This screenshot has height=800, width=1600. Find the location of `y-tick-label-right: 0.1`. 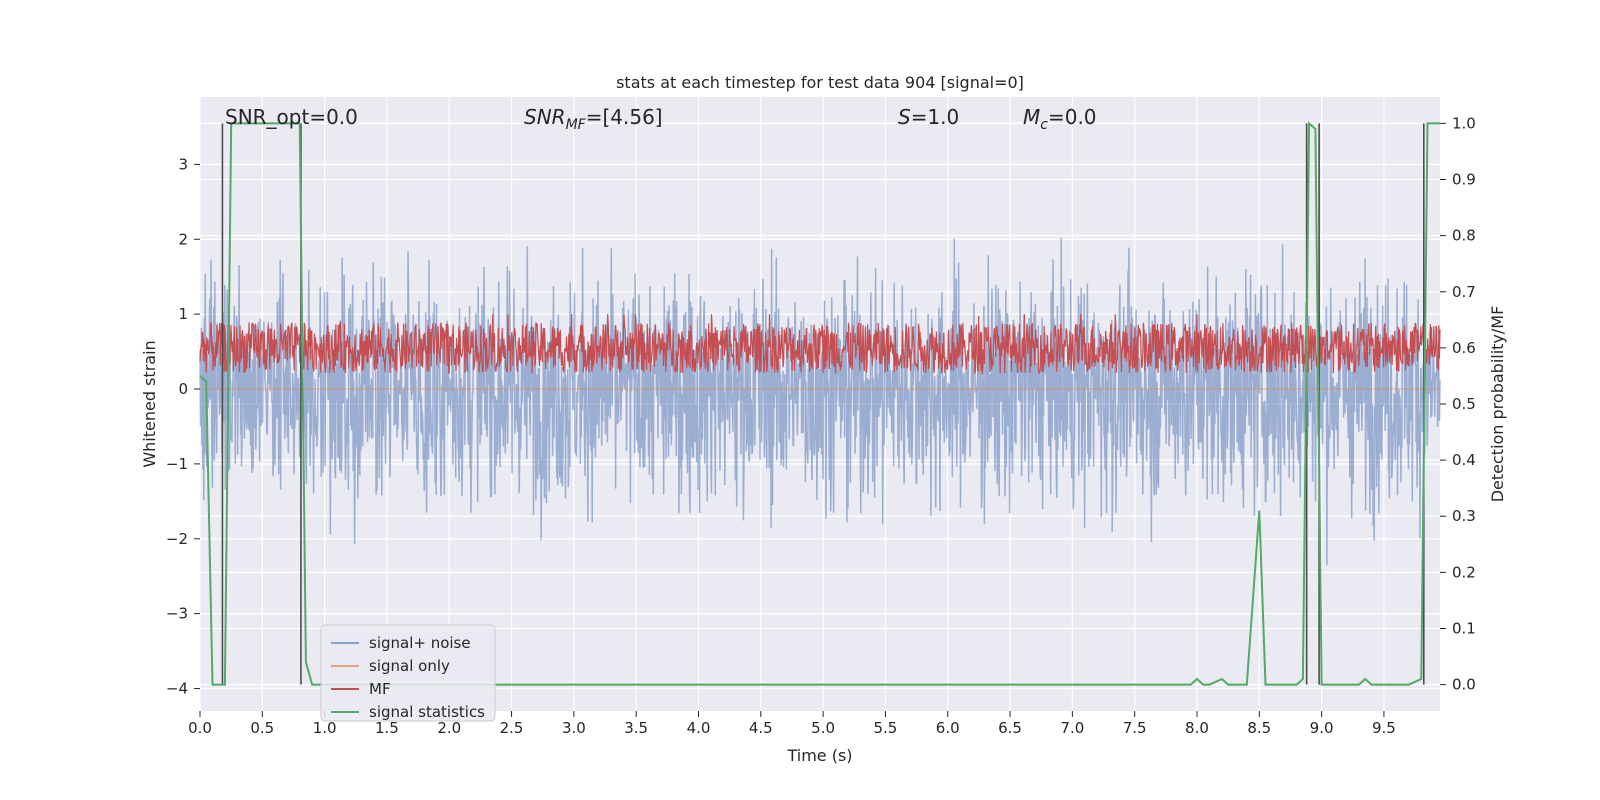

y-tick-label-right: 0.1 is located at coordinates (1464, 628).